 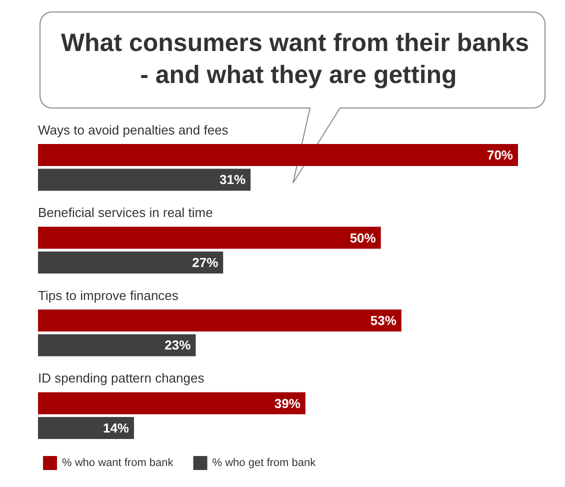 What do you see at coordinates (205, 262) in the screenshot?
I see `data-label: 27%` at bounding box center [205, 262].